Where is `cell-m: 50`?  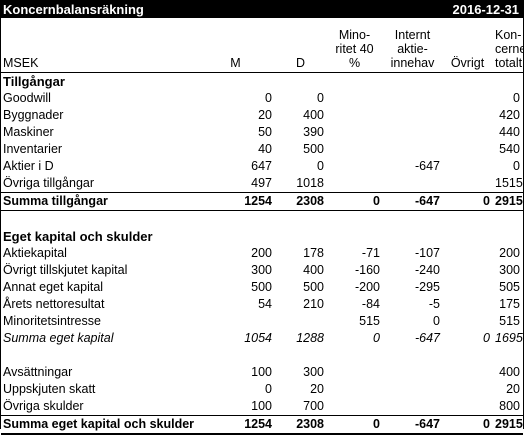 cell-m: 50 is located at coordinates (265, 132).